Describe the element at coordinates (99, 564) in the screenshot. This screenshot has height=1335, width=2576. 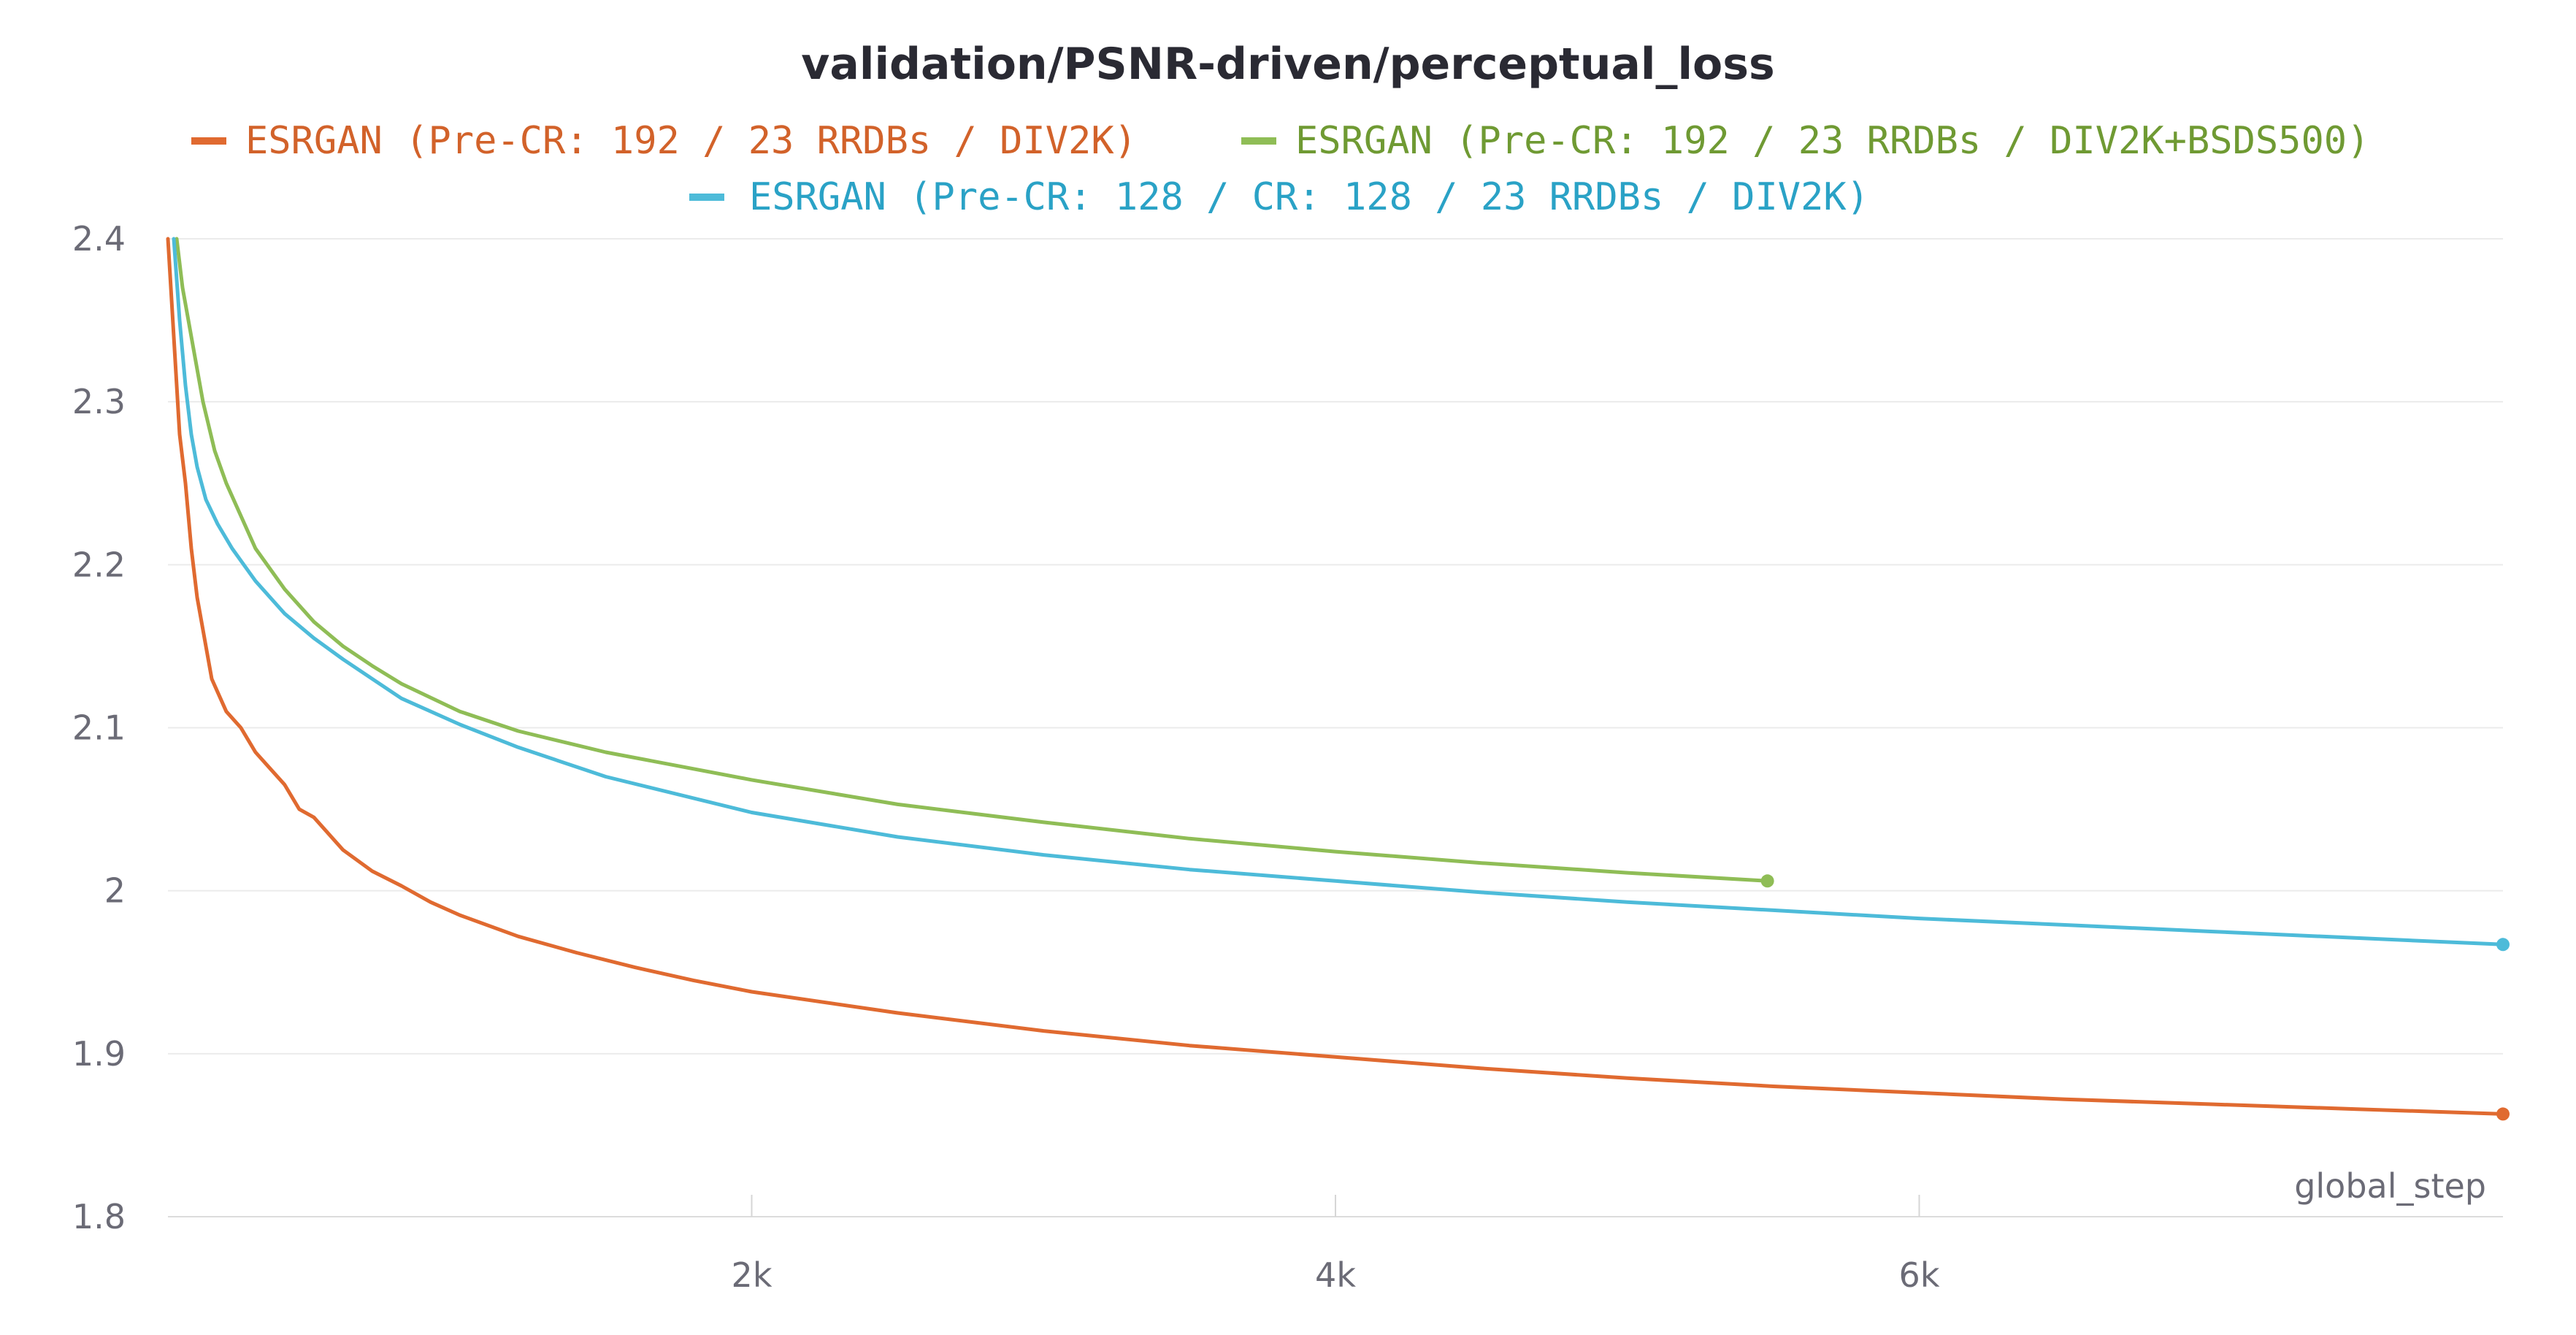
I see `y-tick-label: 2.2` at that location.